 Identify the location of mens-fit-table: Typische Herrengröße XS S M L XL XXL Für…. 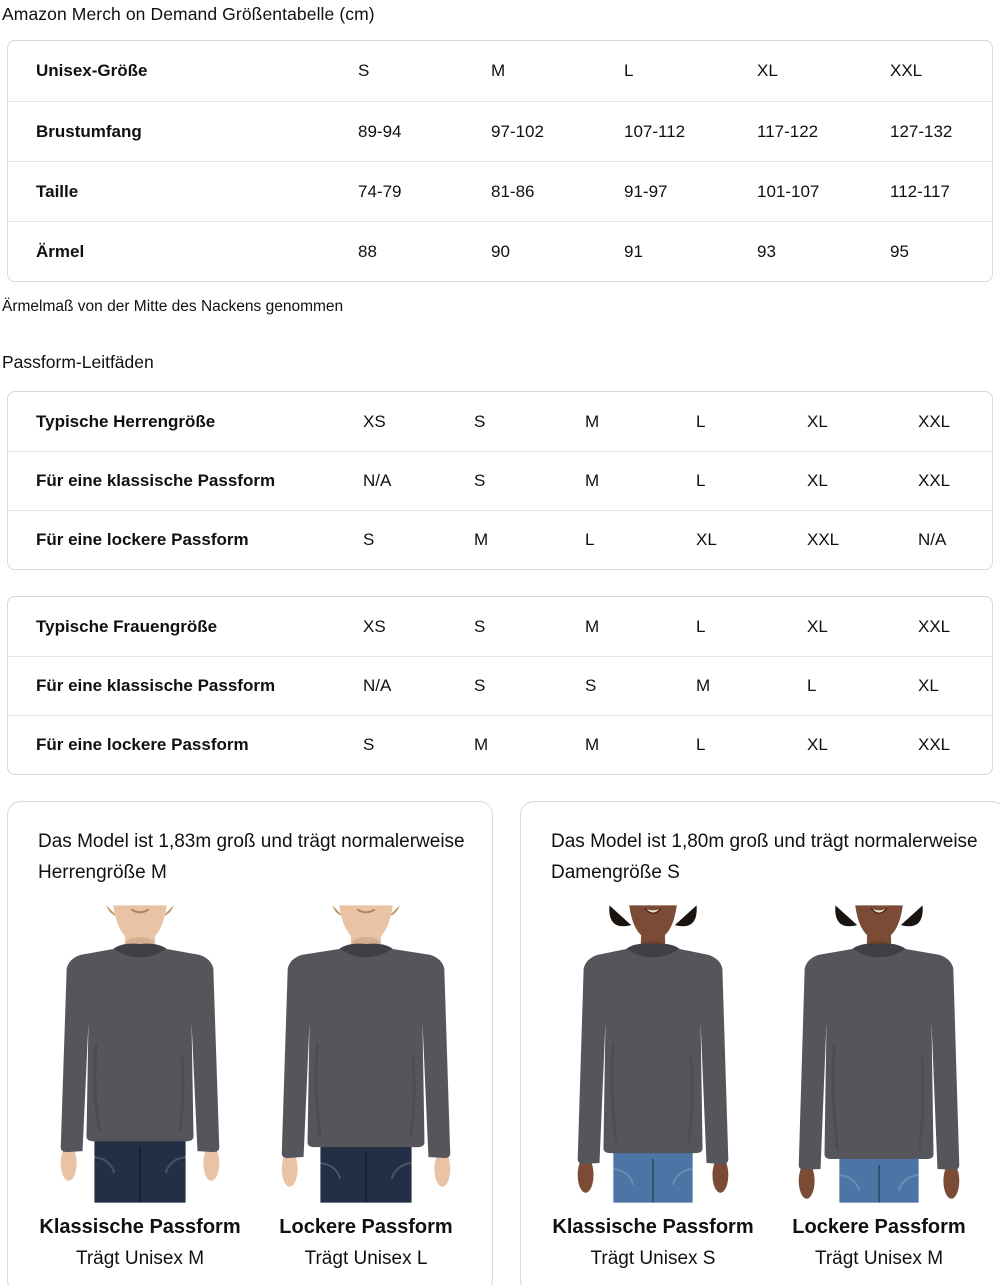
(500, 480).